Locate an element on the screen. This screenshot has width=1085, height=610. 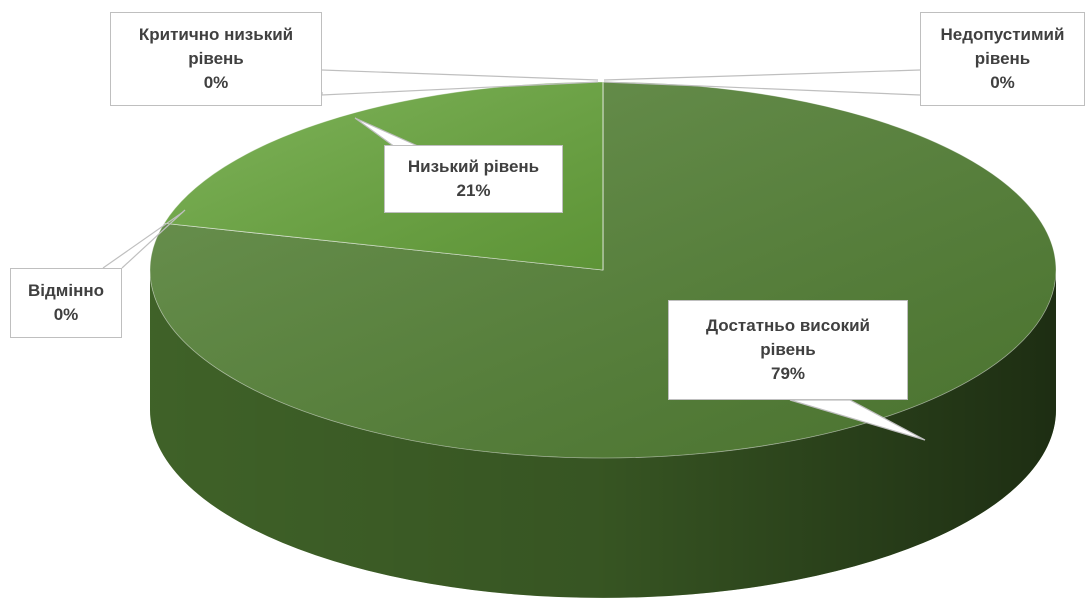
data-label: Недопустимий рівень 0% is located at coordinates (1002, 59).